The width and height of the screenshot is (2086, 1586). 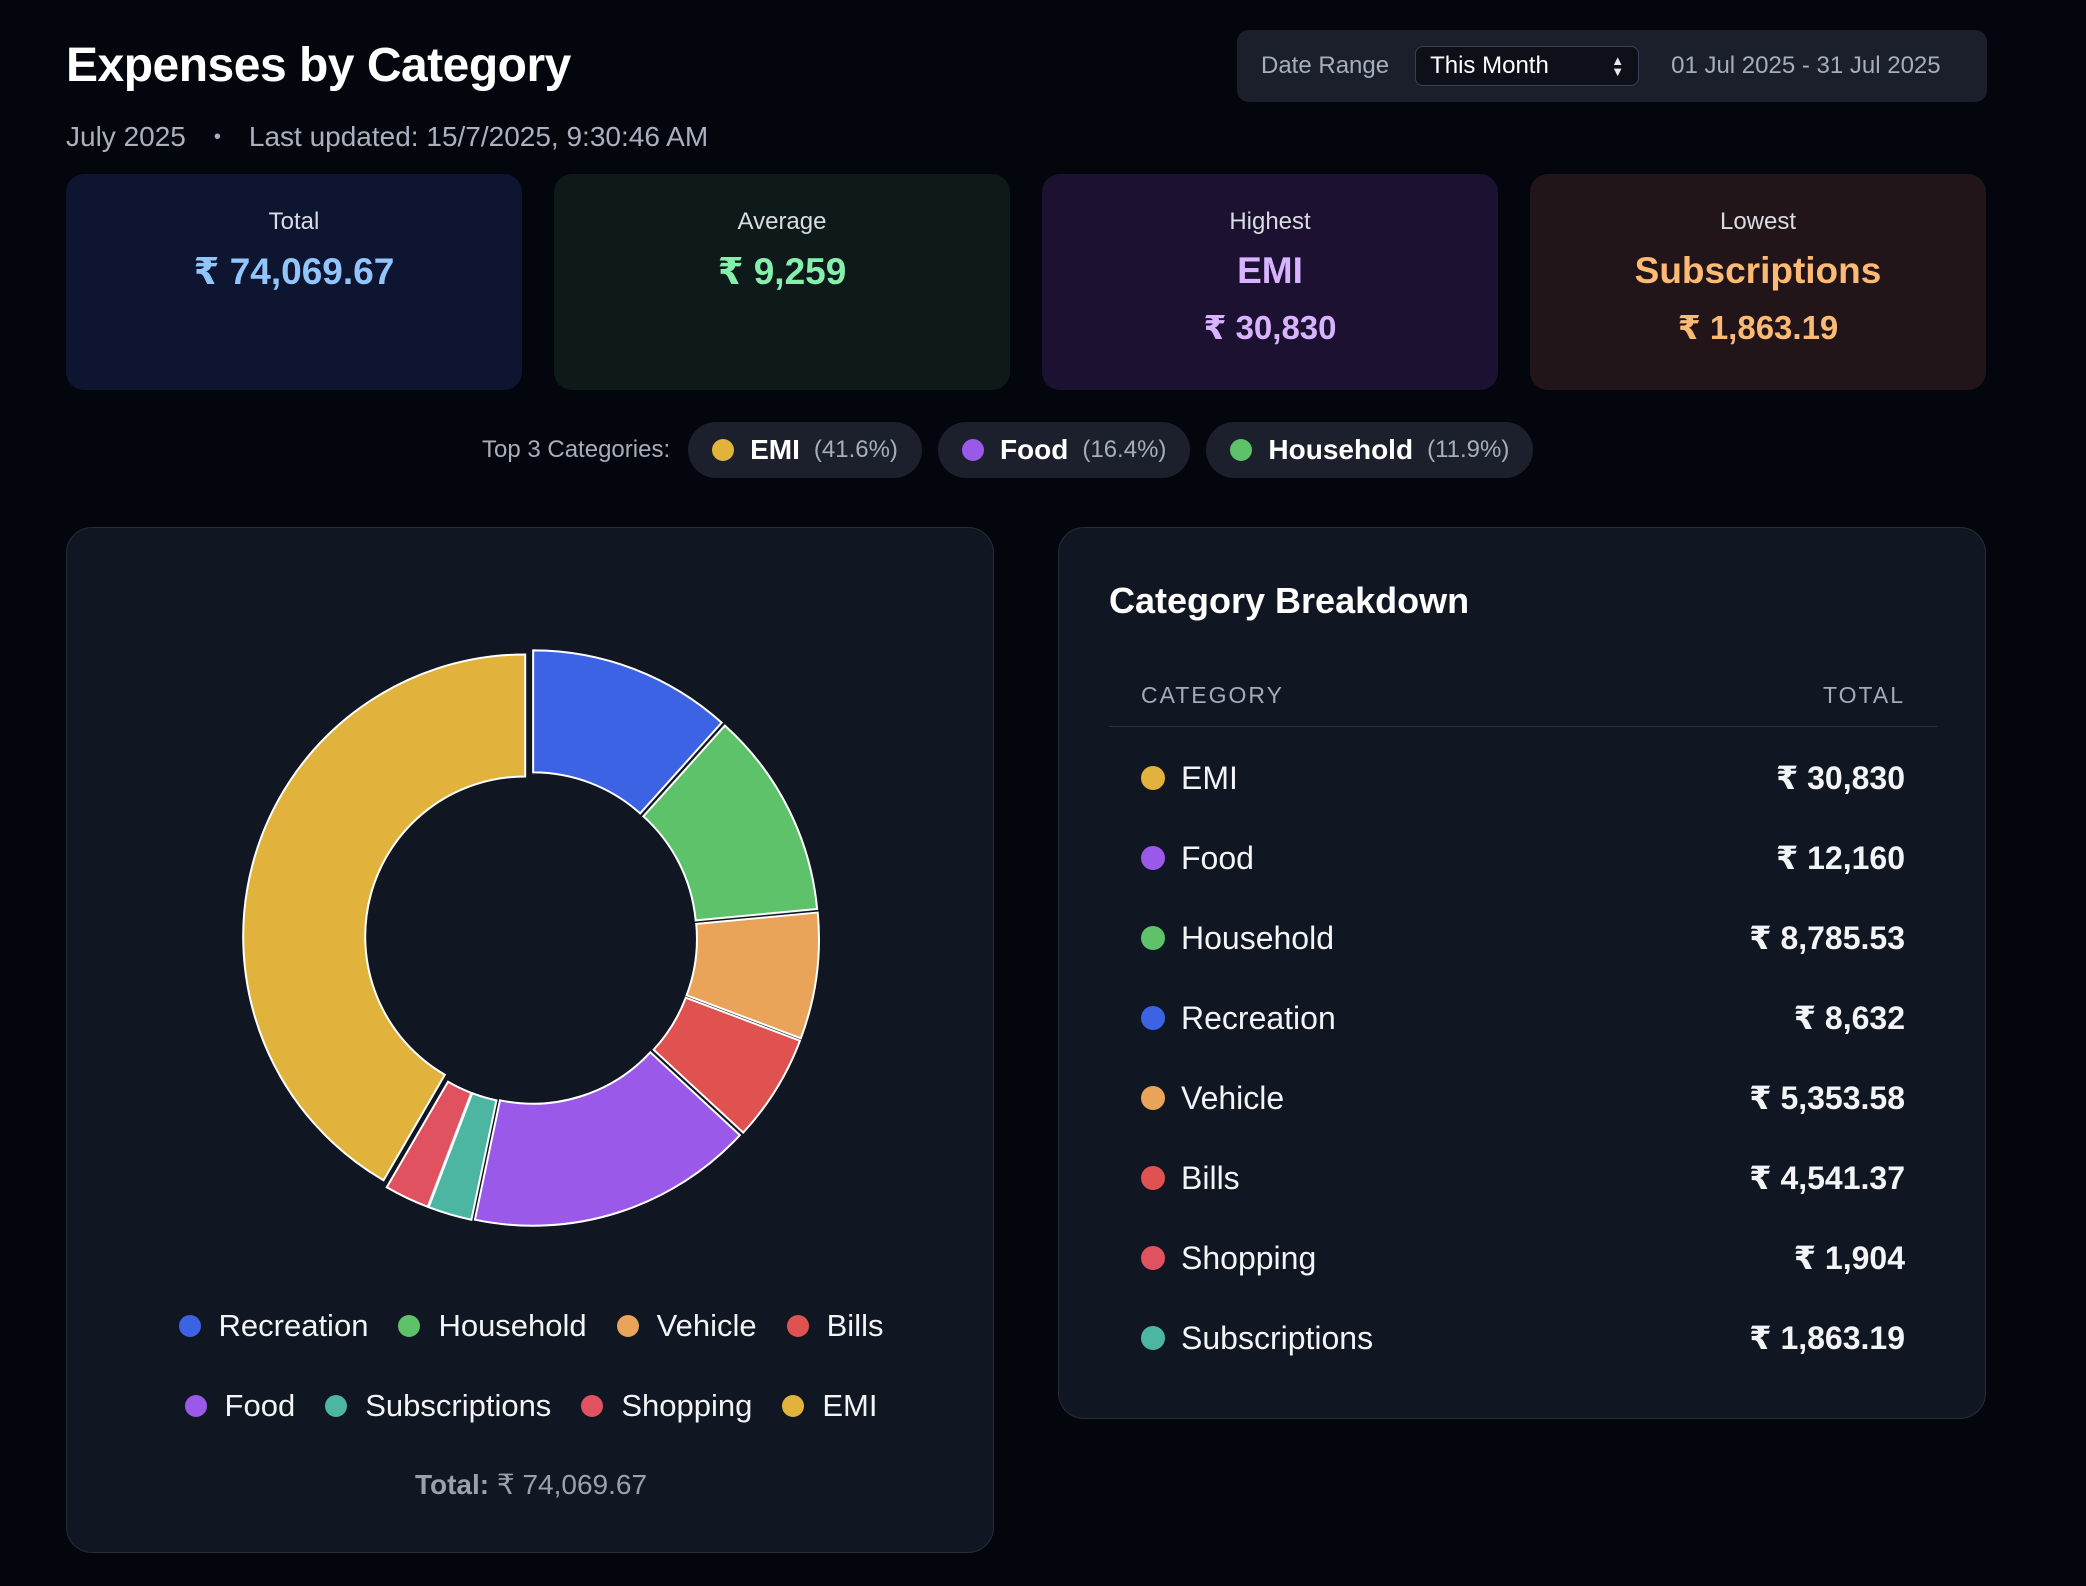 I want to click on column-header-category: CATEGORY, so click(x=1212, y=695).